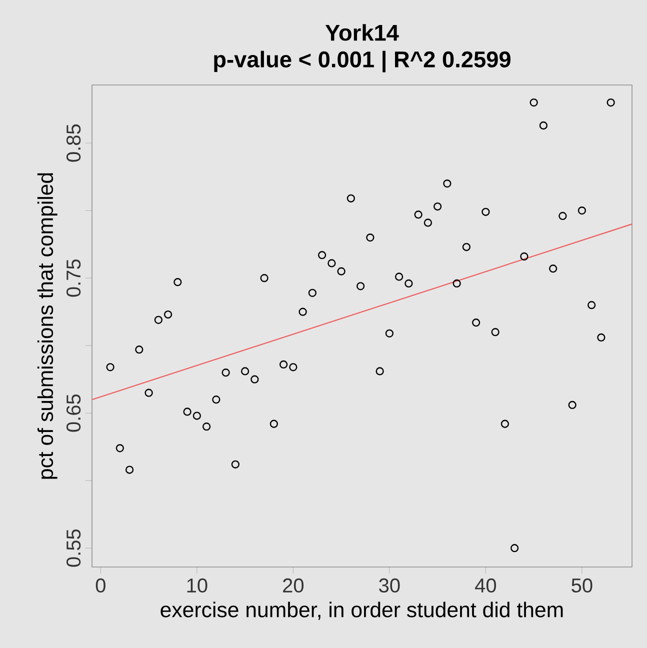 The image size is (647, 648). I want to click on x-tick-label: 30, so click(389, 585).